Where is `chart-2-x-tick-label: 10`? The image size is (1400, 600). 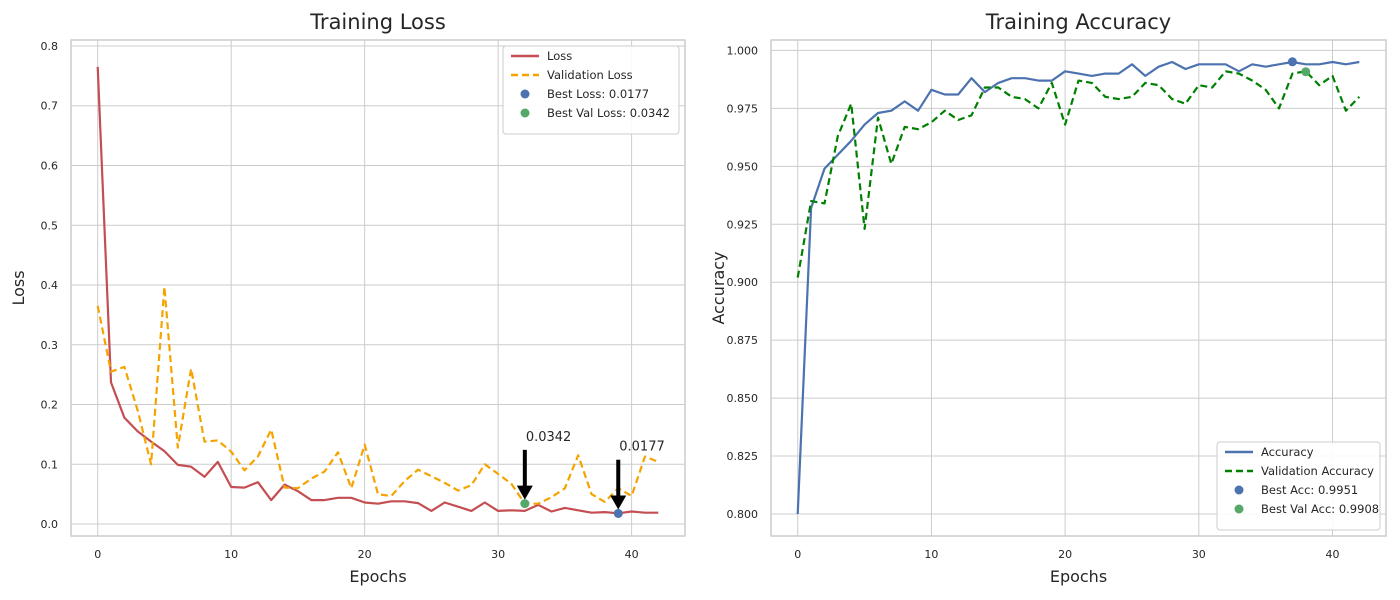
chart-2-x-tick-label: 10 is located at coordinates (931, 554).